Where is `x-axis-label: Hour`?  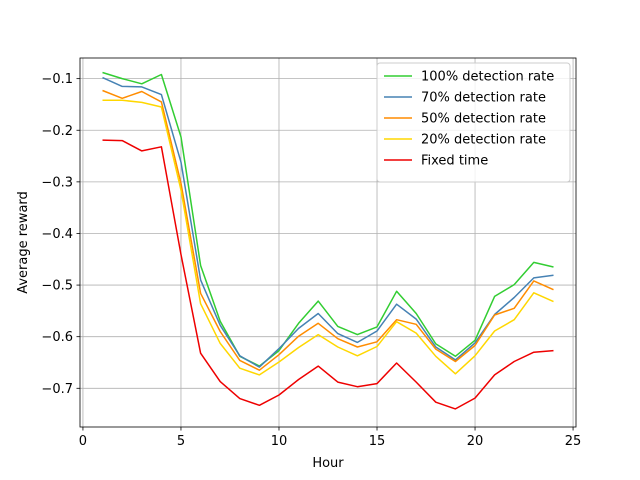 x-axis-label: Hour is located at coordinates (328, 463).